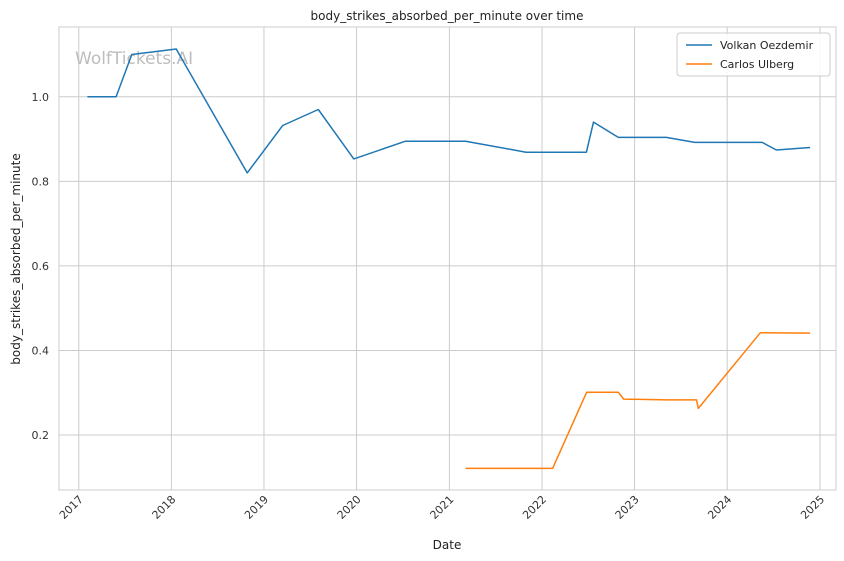 This screenshot has width=844, height=561. I want to click on x-tick-label: 2024, so click(719, 507).